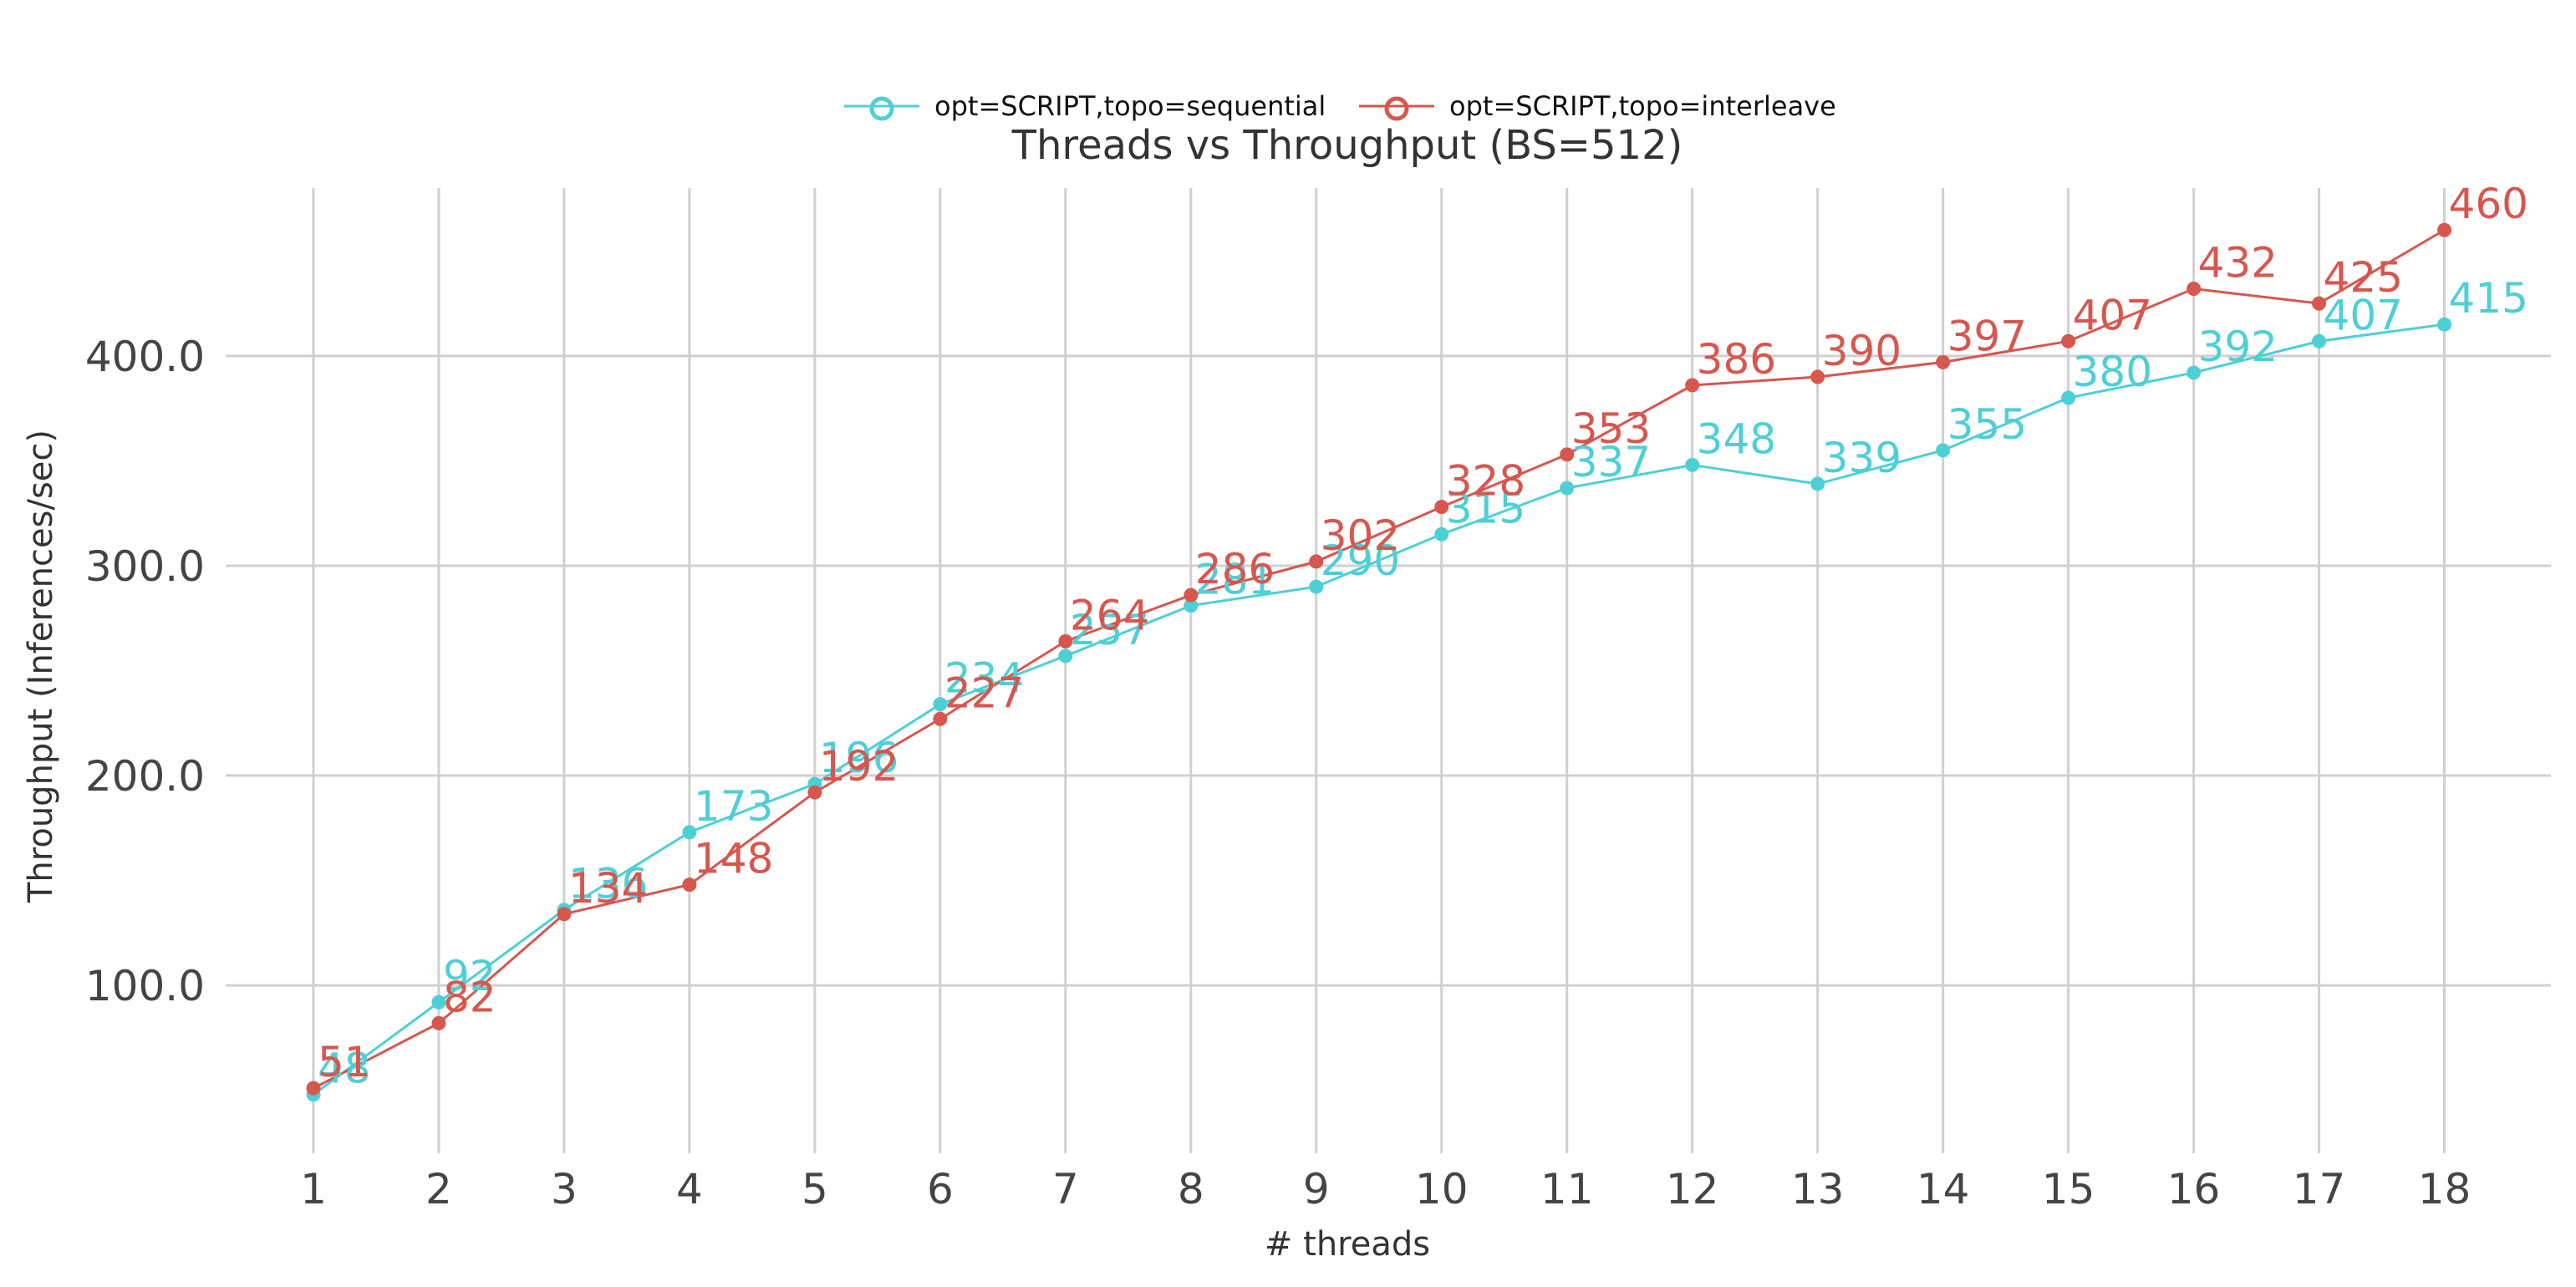 The image size is (2576, 1287). I want to click on x-tick-label: 10, so click(1442, 1189).